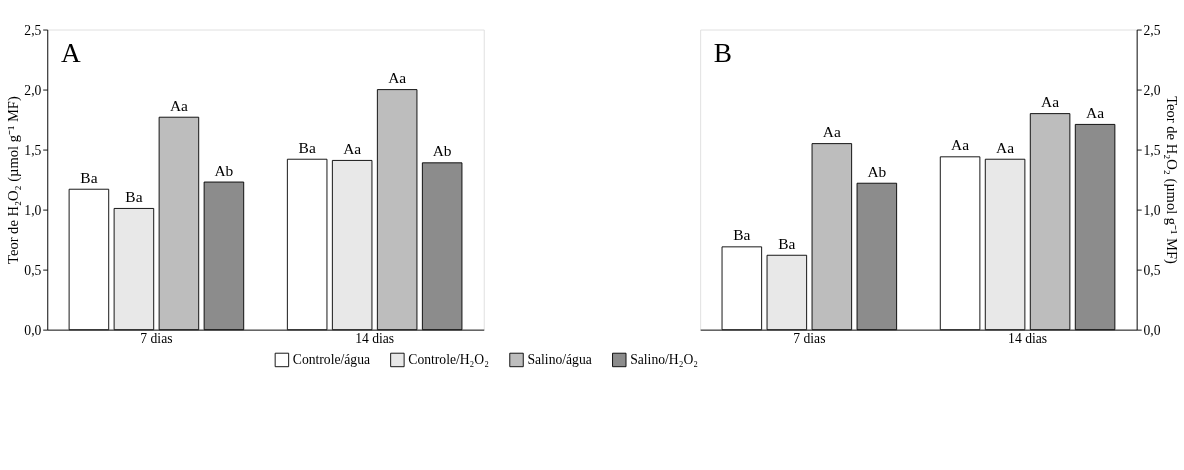  I want to click on legend-label: Salino/água, so click(559, 360).